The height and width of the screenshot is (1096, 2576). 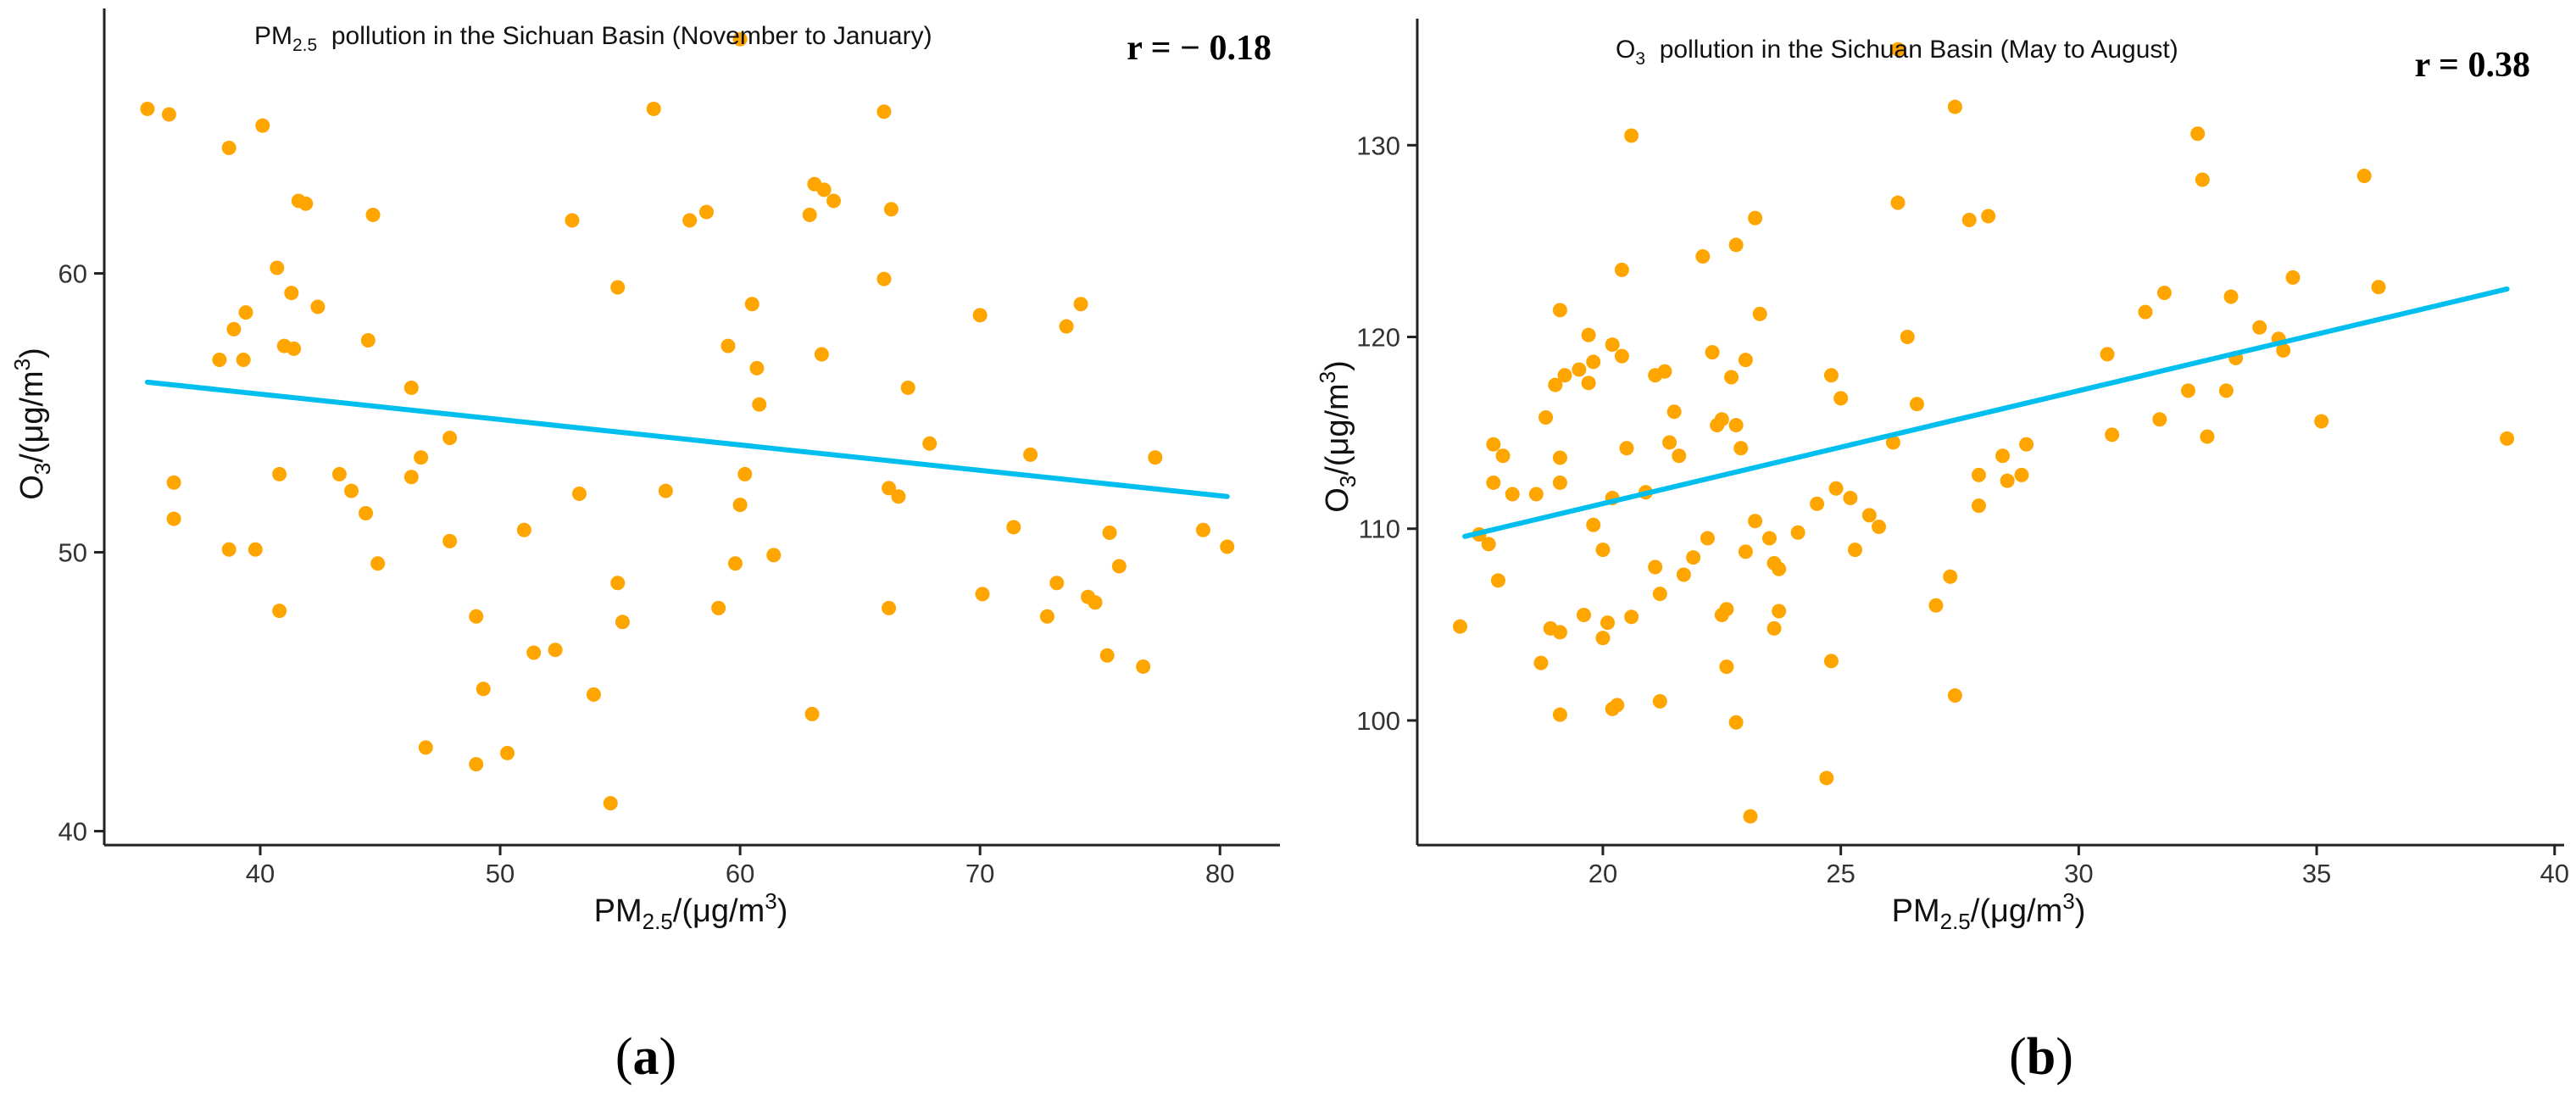 What do you see at coordinates (1640, 59) in the screenshot?
I see `chart-title-sub: 3` at bounding box center [1640, 59].